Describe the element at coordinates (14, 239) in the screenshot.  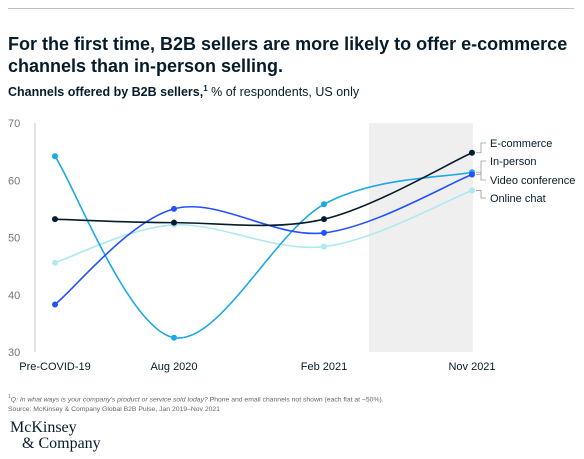
I see `y-tick-label: 50` at that location.